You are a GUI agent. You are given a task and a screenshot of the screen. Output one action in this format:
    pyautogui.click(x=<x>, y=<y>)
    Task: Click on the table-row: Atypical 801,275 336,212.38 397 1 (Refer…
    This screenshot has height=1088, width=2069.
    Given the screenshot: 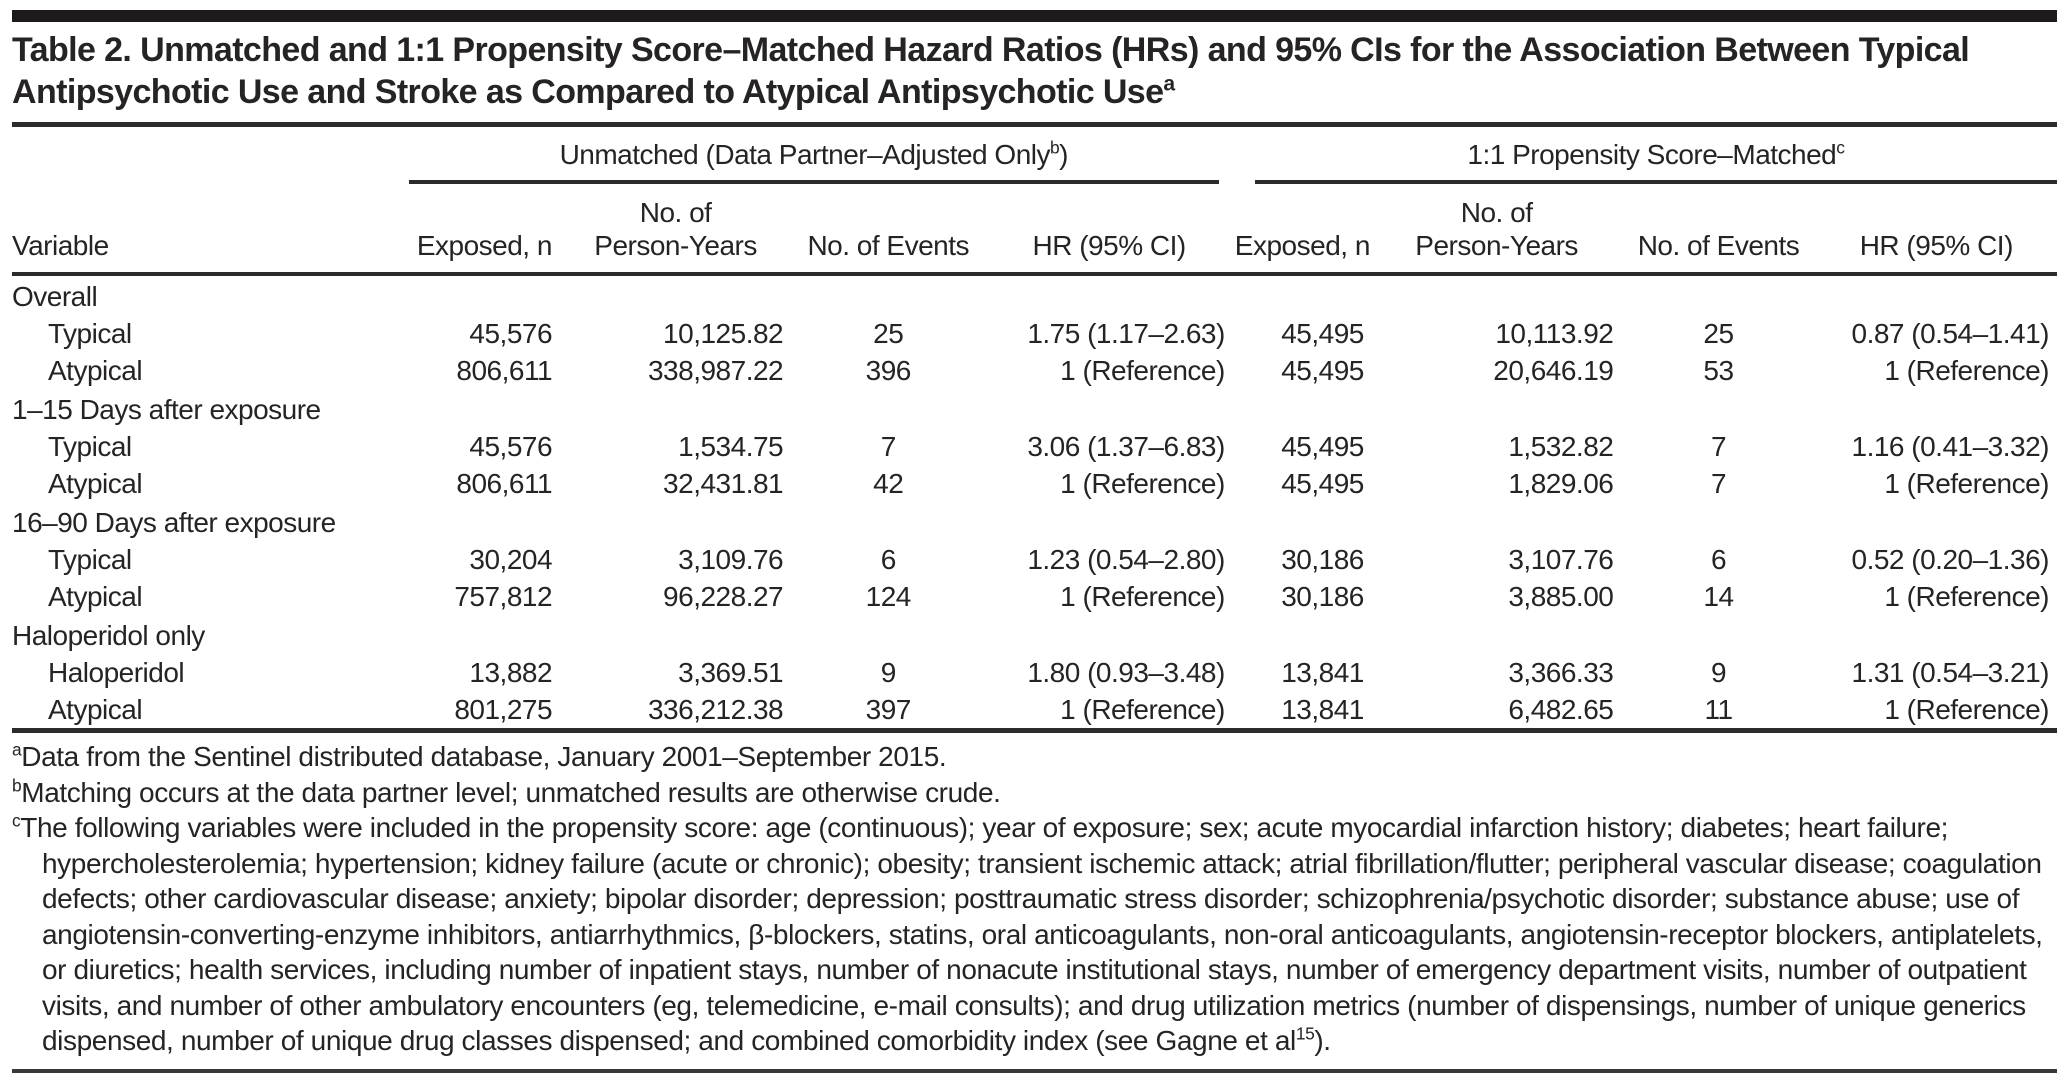 What is the action you would take?
    pyautogui.click(x=1034, y=712)
    